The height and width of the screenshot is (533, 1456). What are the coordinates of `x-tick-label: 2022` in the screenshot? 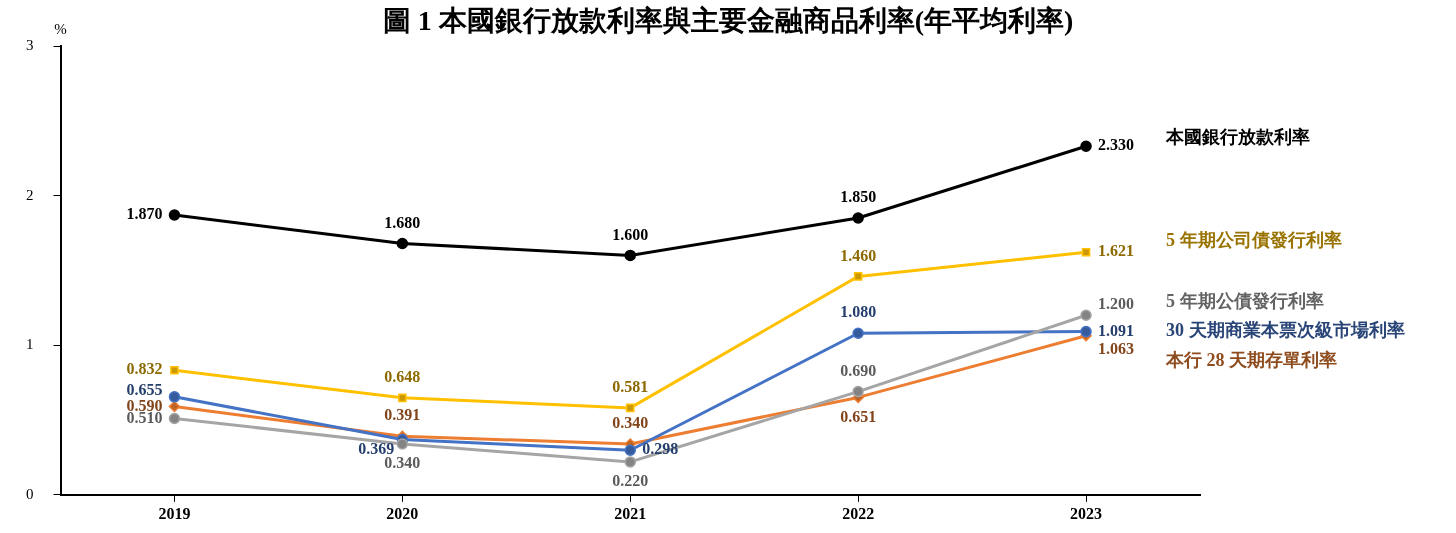 It's located at (858, 513).